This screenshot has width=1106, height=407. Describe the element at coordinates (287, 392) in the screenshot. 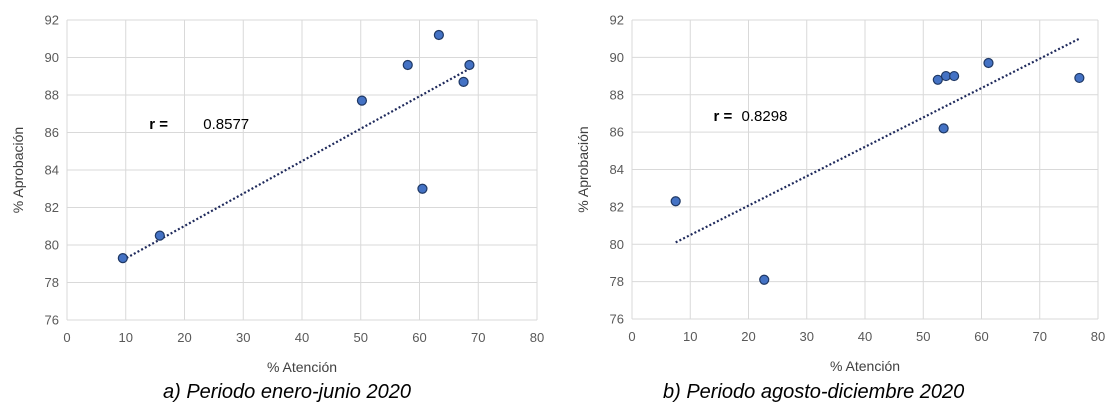

I see `caption-a: a) Periodo enero-junio 2020` at that location.